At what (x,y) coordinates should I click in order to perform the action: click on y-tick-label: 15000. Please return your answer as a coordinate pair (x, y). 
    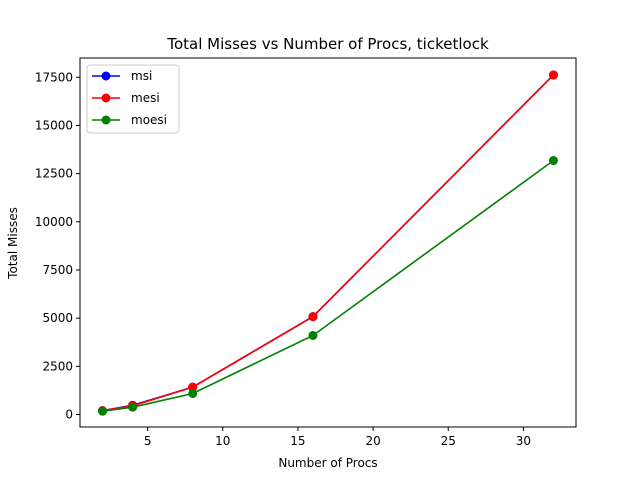
    Looking at the image, I should click on (54, 125).